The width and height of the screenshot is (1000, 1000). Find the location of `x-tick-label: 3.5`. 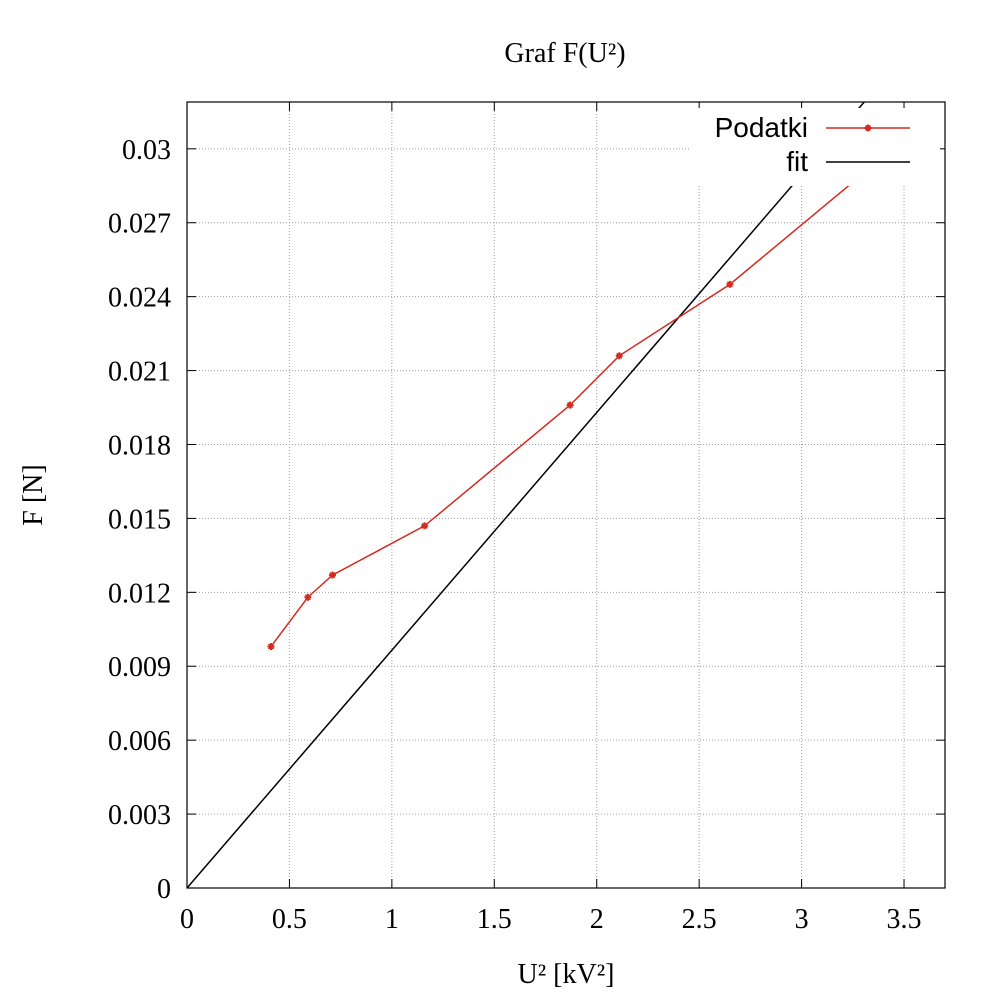

x-tick-label: 3.5 is located at coordinates (904, 919).